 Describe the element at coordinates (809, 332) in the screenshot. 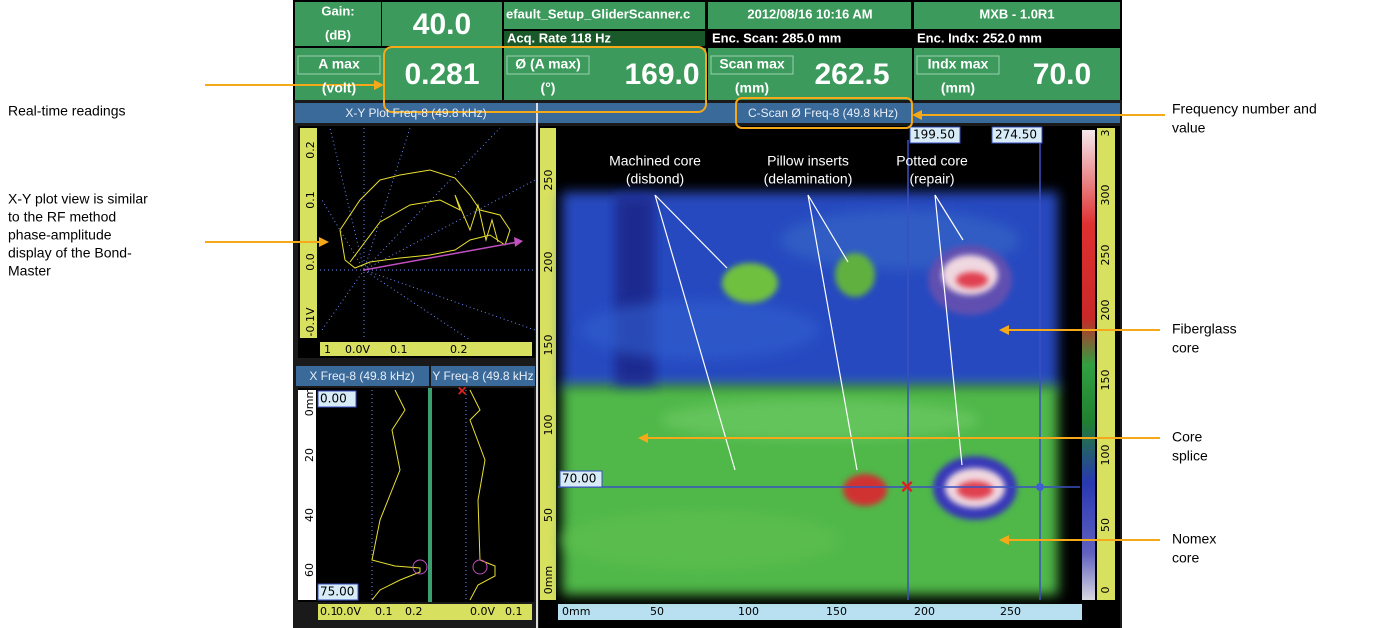

I see `inner-arrows` at that location.